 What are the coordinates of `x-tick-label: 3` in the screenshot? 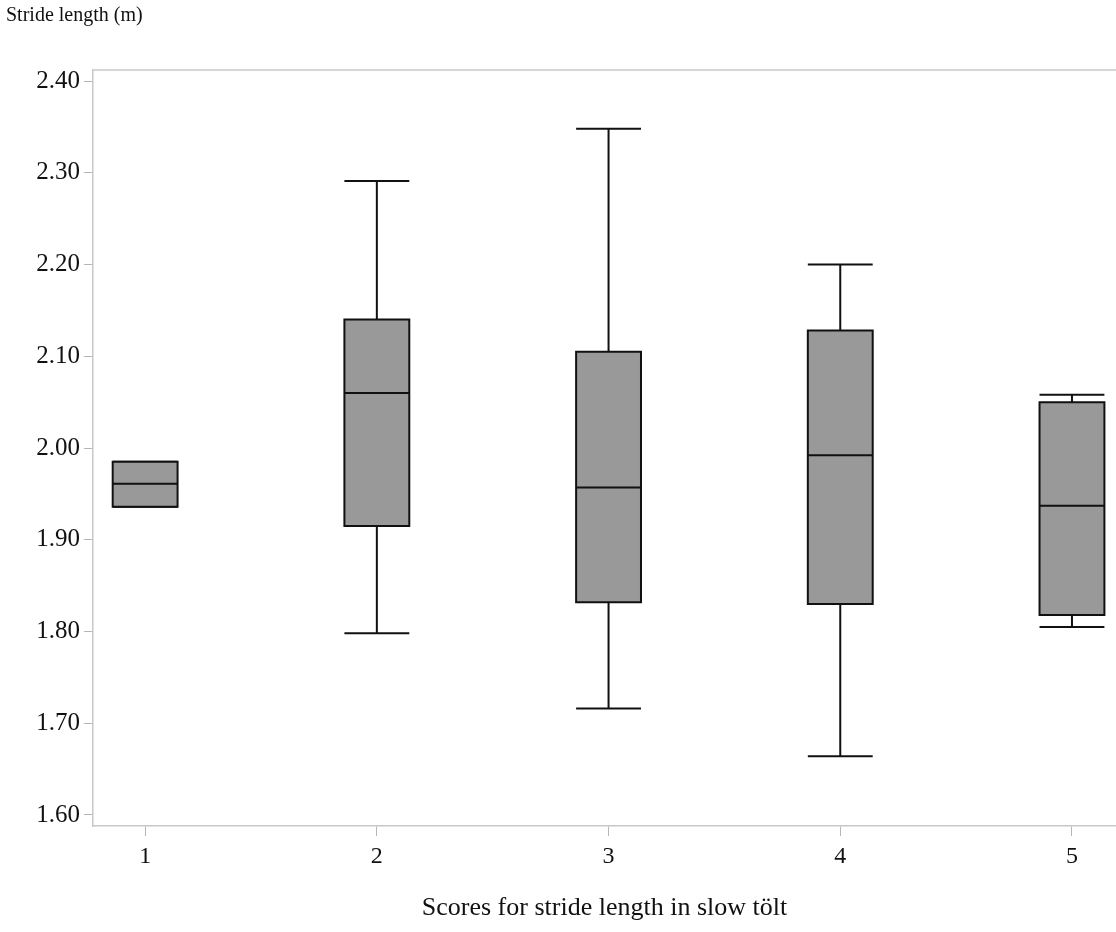 It's located at (608, 854).